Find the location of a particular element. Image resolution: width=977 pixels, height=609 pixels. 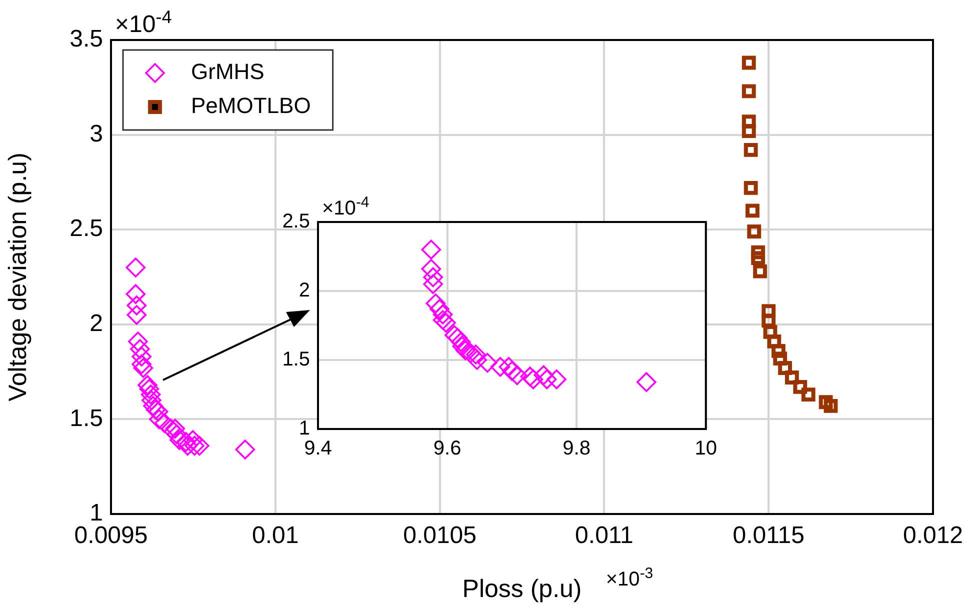

y-tick-label: 3 is located at coordinates (96, 134).